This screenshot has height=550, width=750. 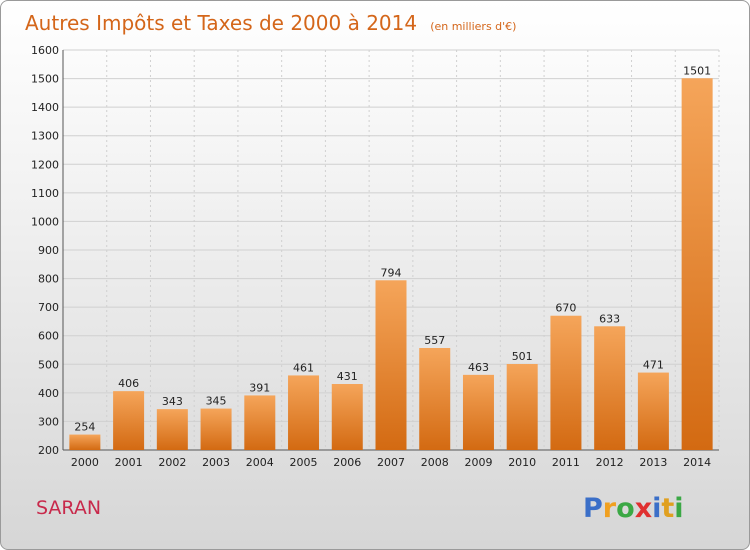 I want to click on bar-value-label: 461, so click(x=303, y=367).